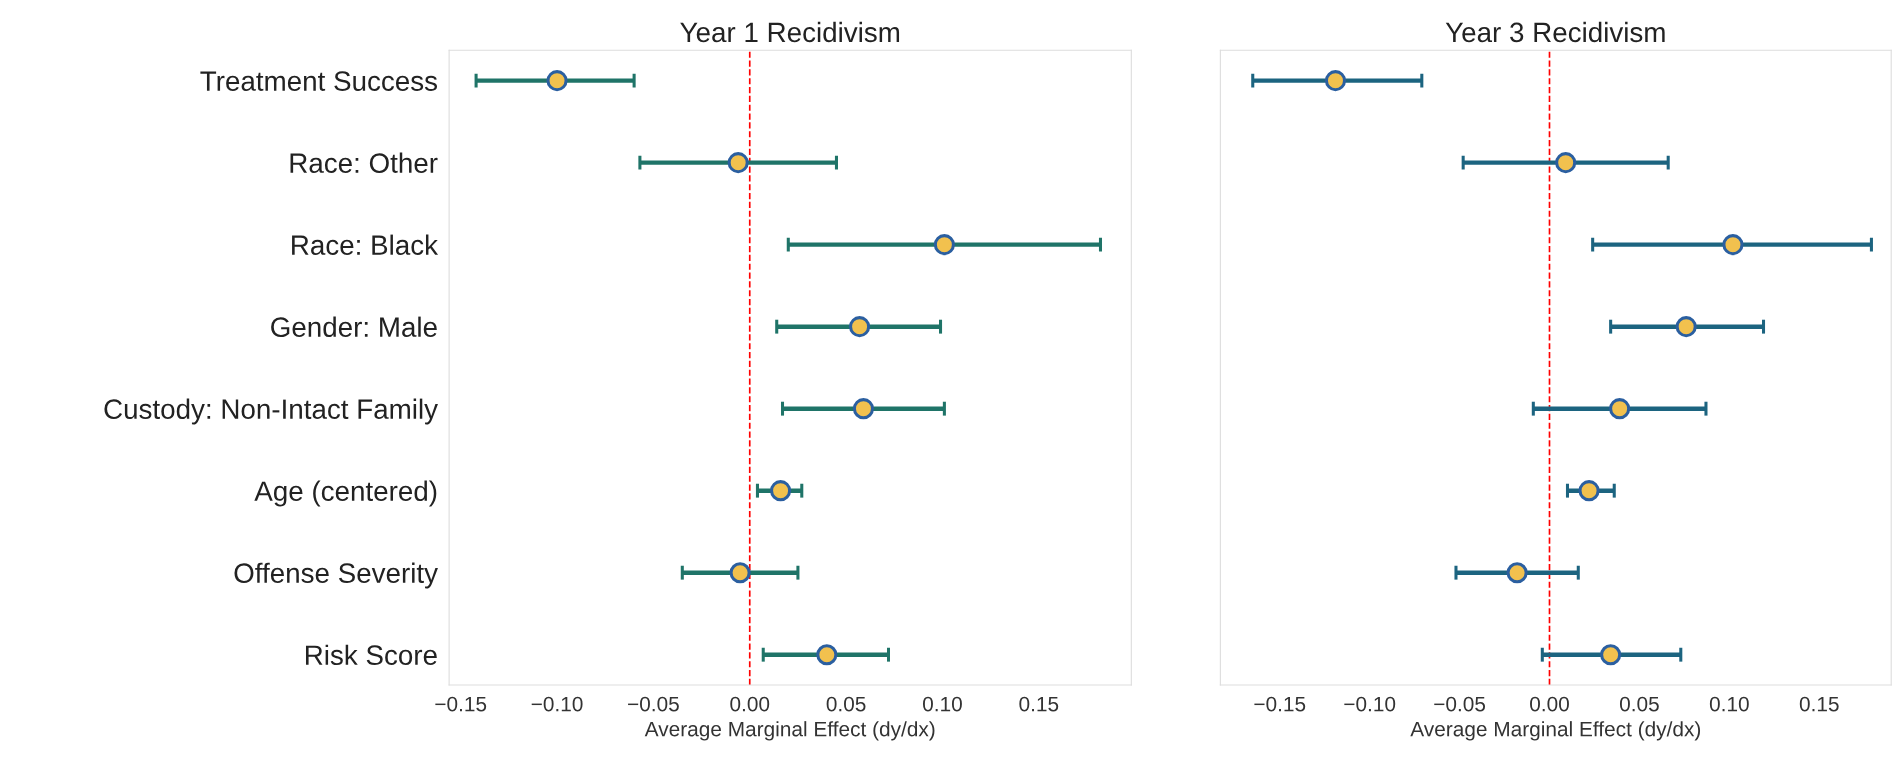  Describe the element at coordinates (345, 493) in the screenshot. I see `y-tick-label: Age (centered)` at that location.